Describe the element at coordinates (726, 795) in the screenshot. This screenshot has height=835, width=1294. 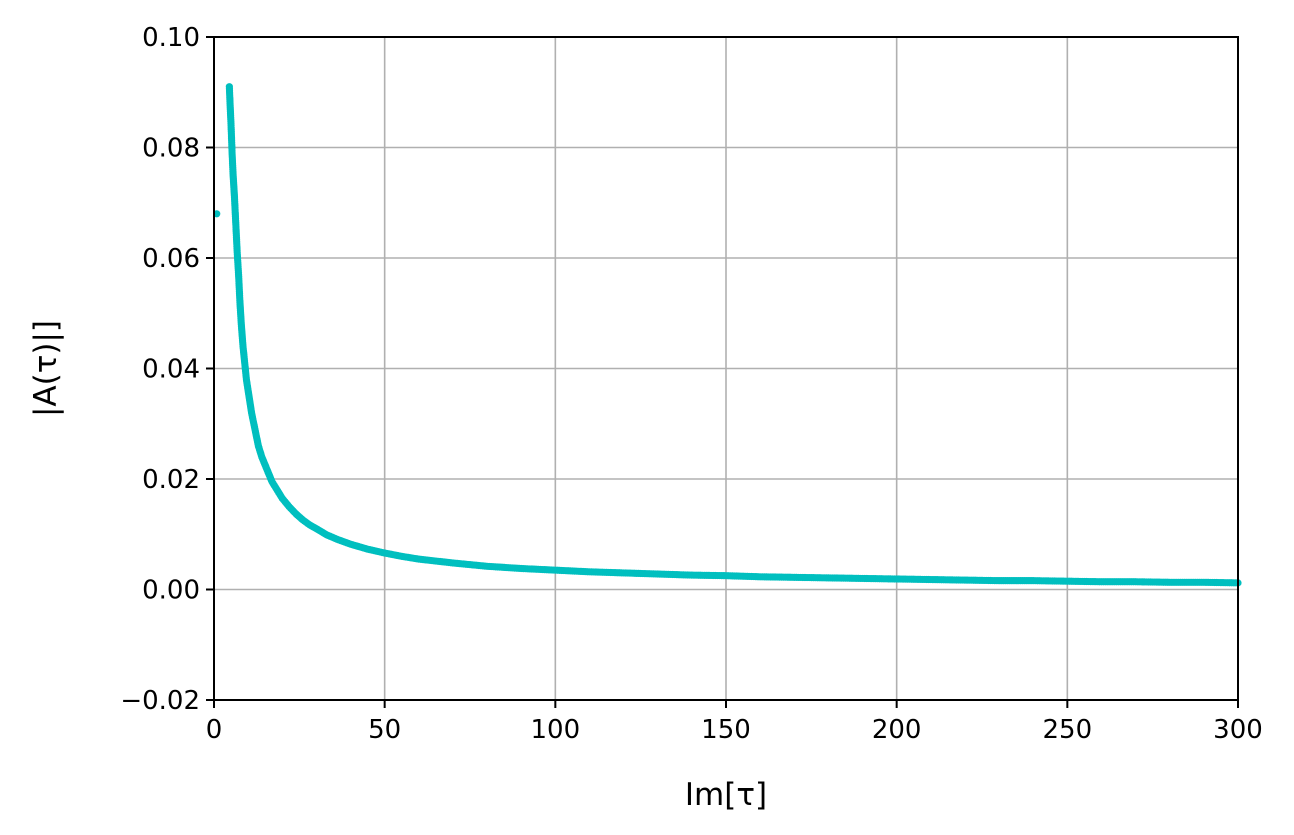
I see `x-axis-label: Im[τ]` at that location.